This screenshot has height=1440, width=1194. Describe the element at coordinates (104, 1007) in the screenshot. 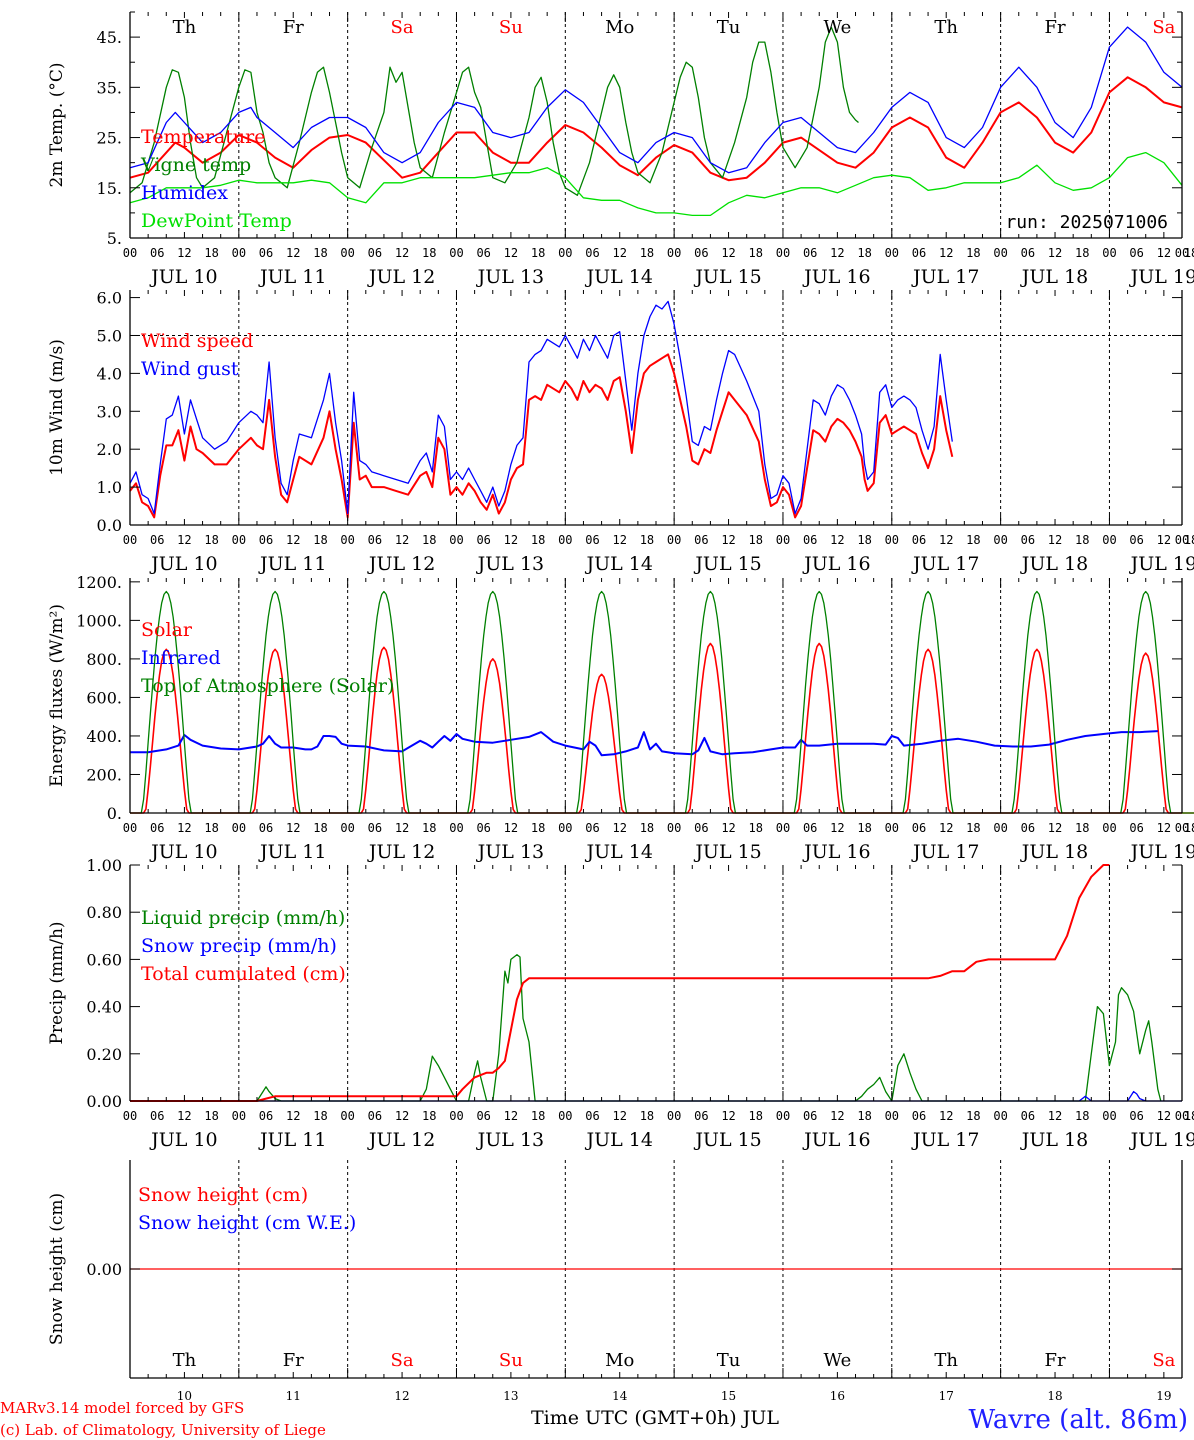

I see `y-tick-label: 0.40` at that location.